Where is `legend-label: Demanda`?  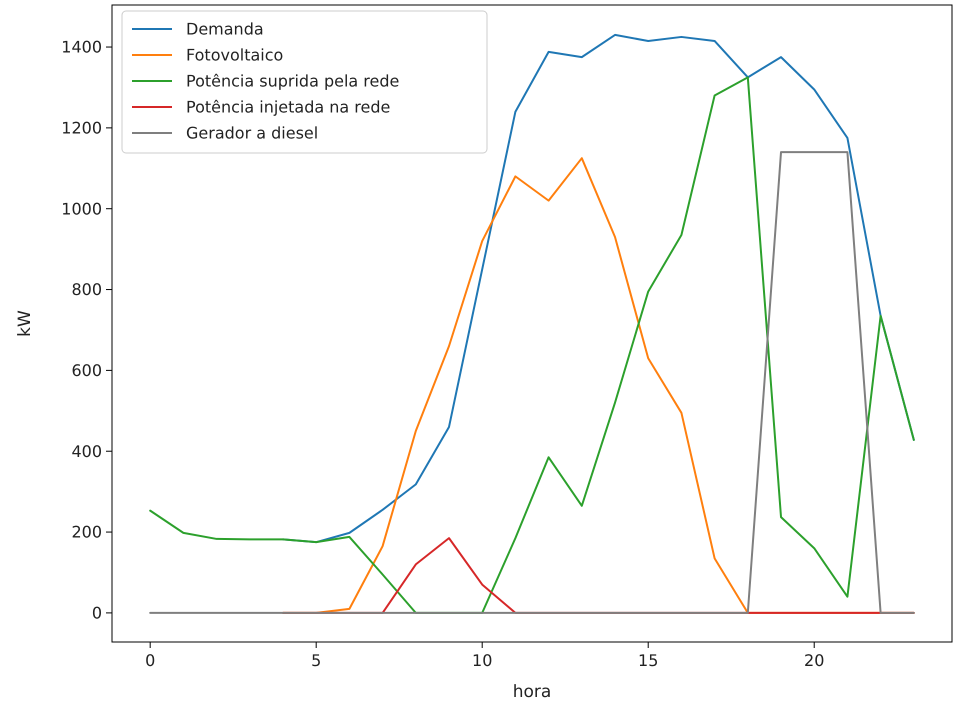 legend-label: Demanda is located at coordinates (225, 29).